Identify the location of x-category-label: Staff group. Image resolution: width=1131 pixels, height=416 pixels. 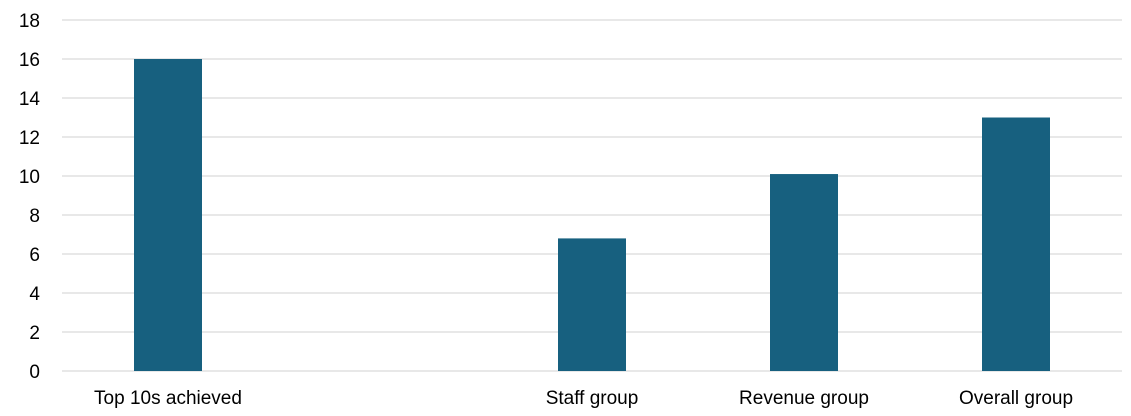
(592, 398).